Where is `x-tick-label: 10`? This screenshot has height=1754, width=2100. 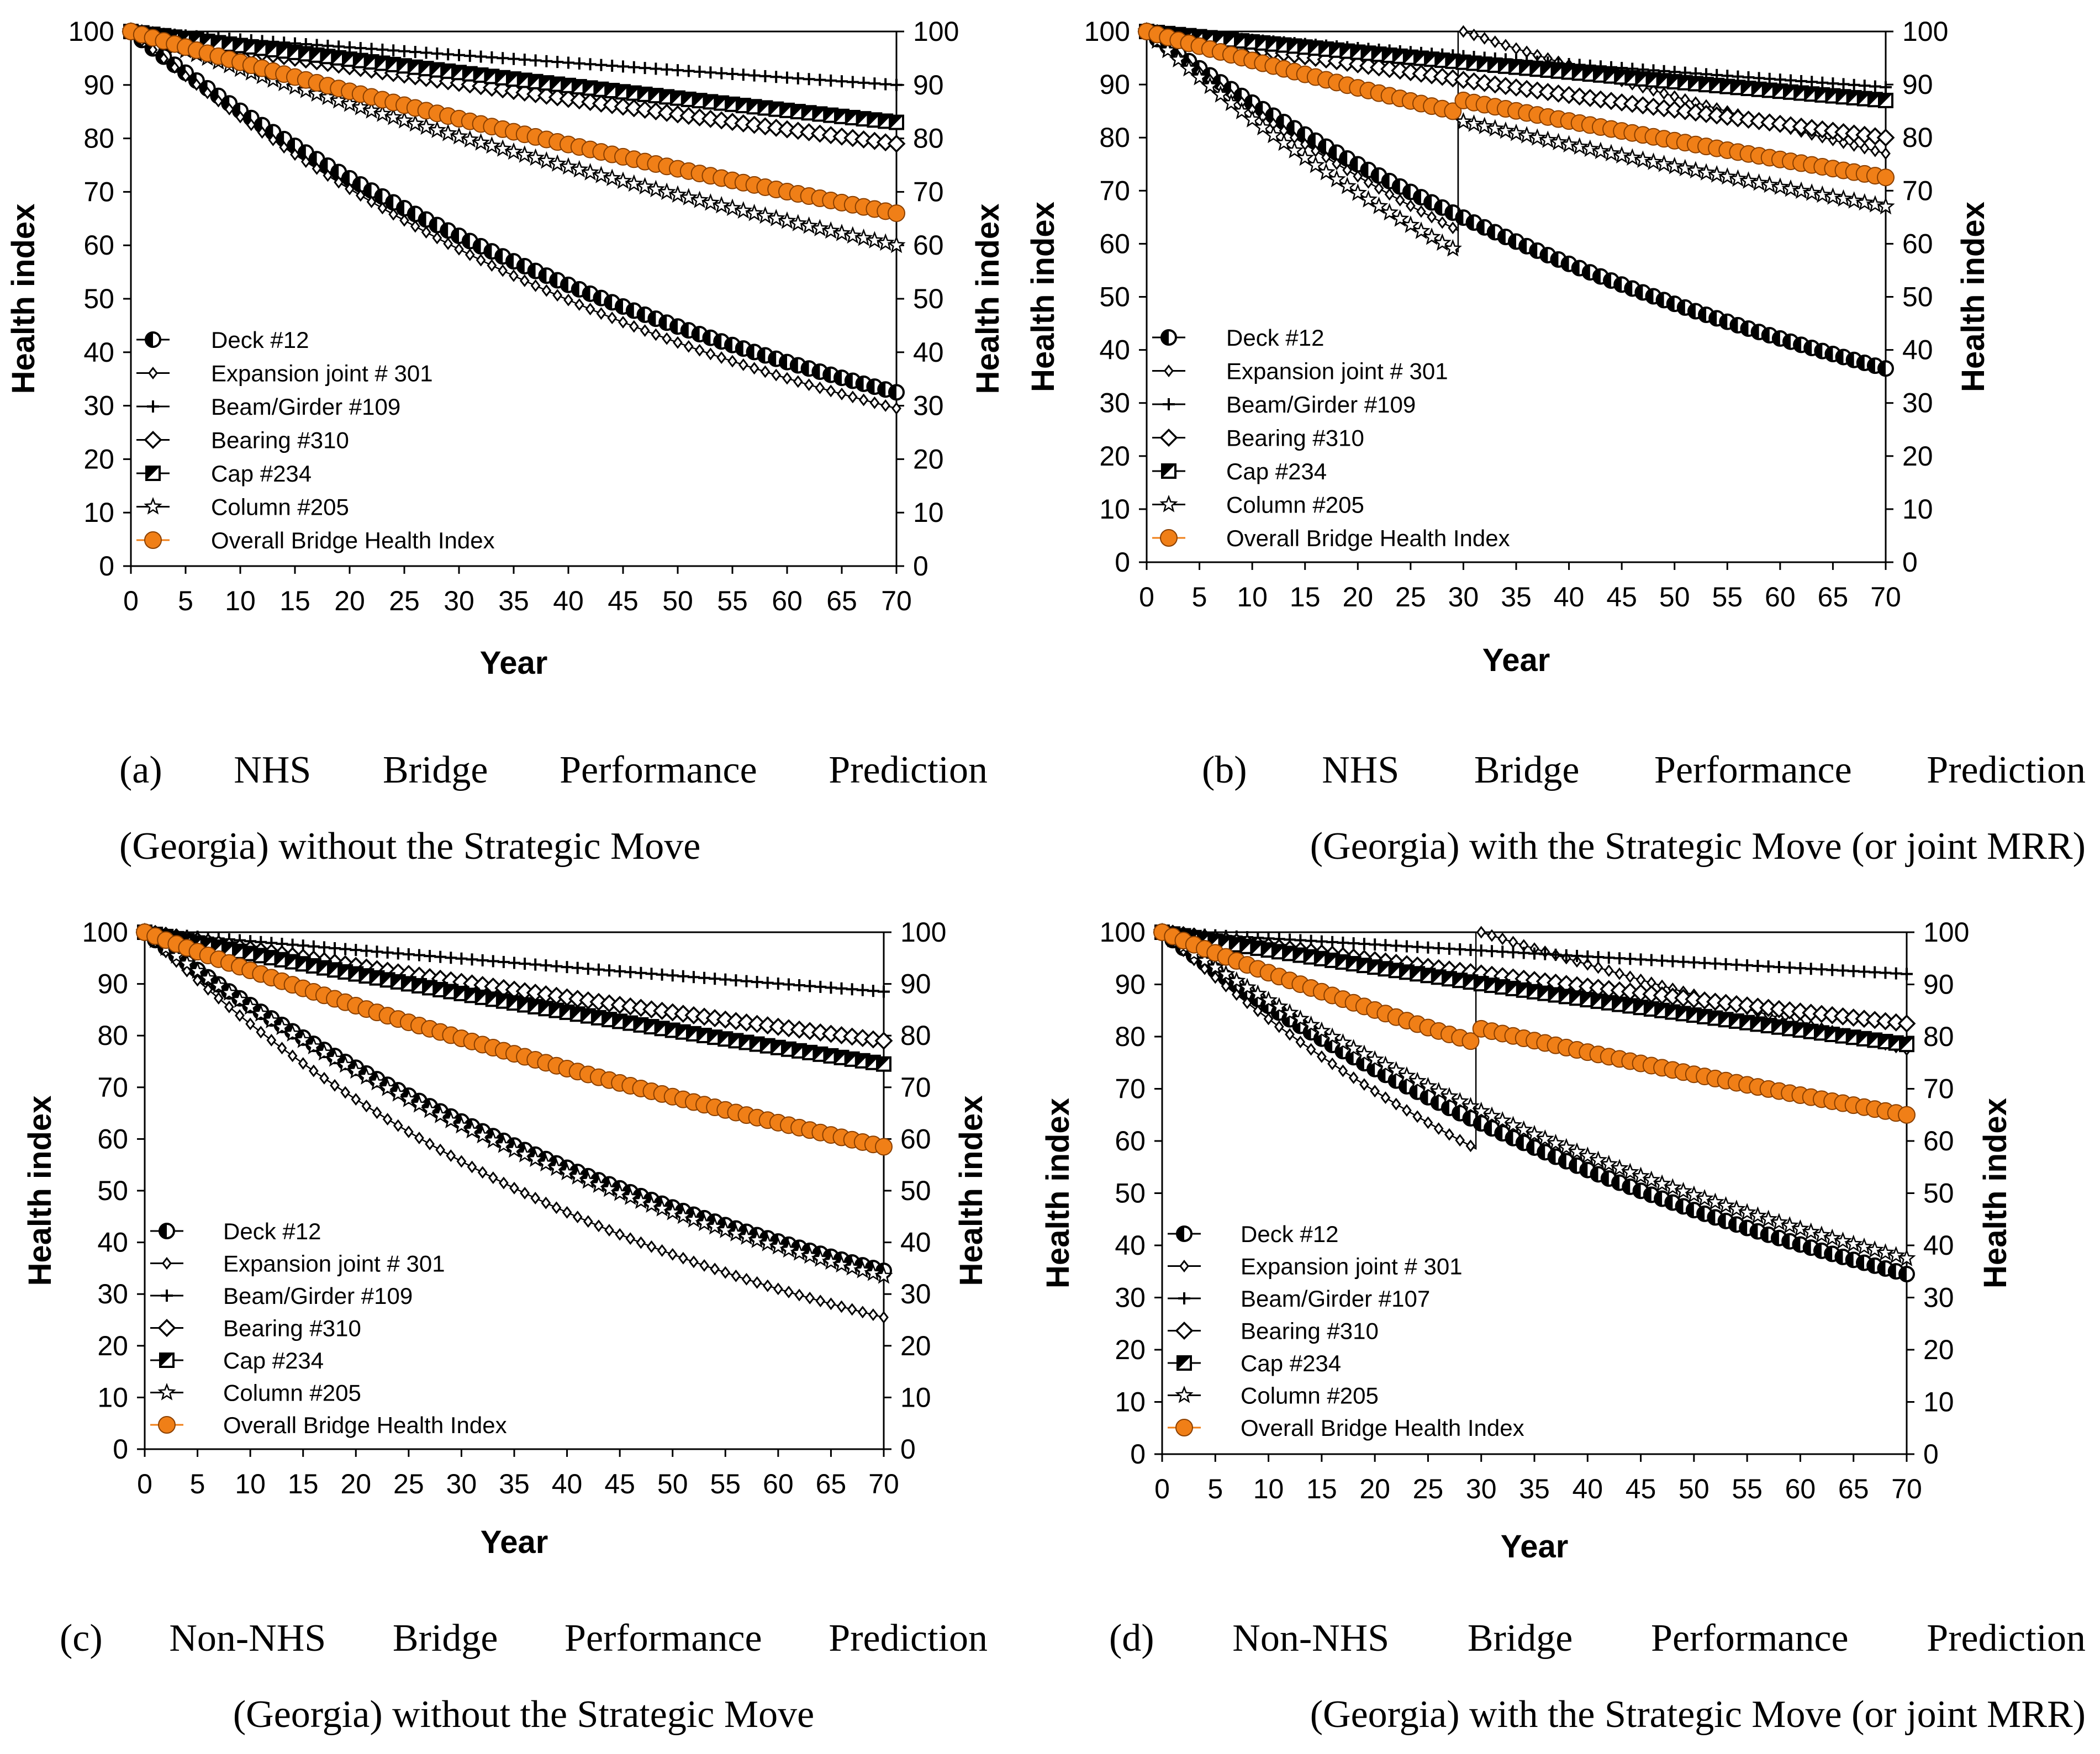 x-tick-label: 10 is located at coordinates (251, 1483).